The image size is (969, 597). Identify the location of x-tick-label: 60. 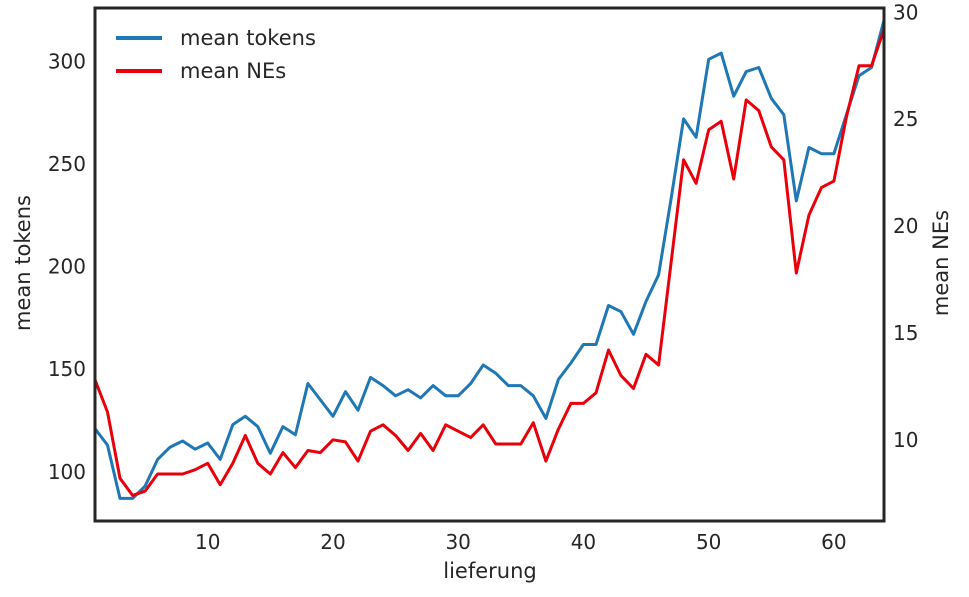
(833, 542).